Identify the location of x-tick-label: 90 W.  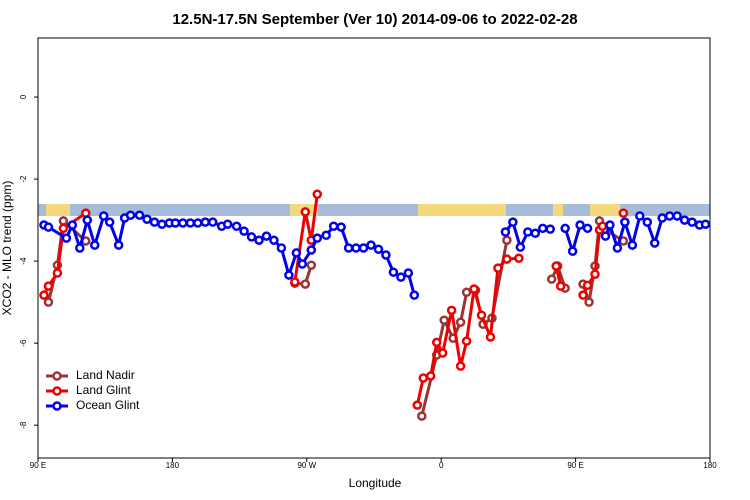
(306, 465).